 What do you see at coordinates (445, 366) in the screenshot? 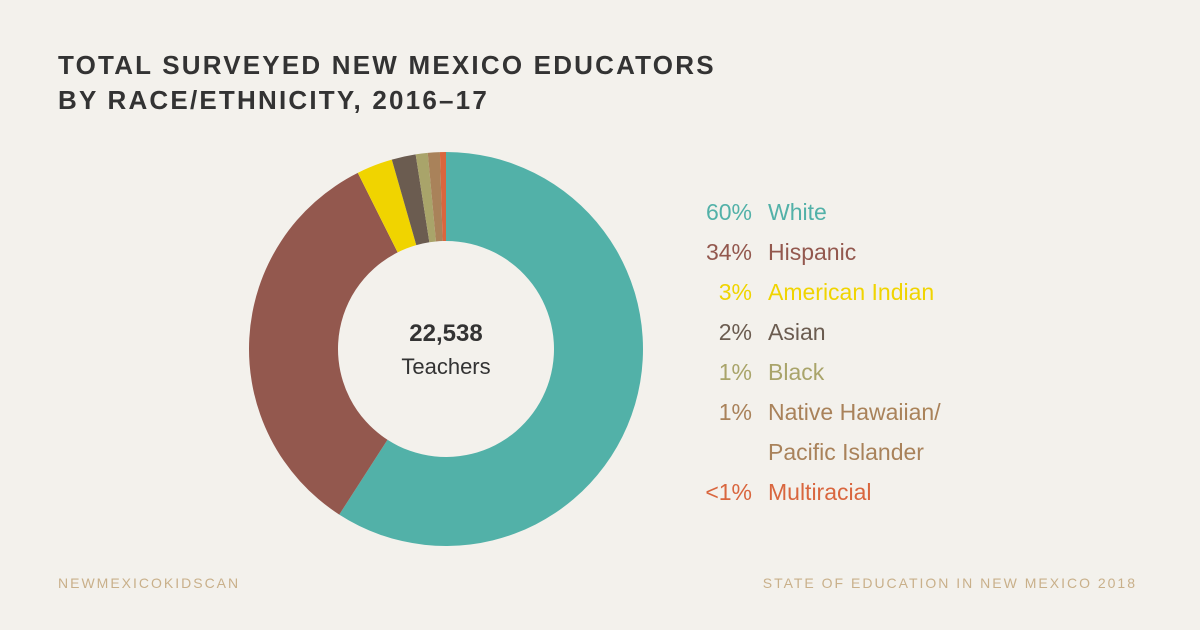
I see `center-caption: Teachers` at bounding box center [445, 366].